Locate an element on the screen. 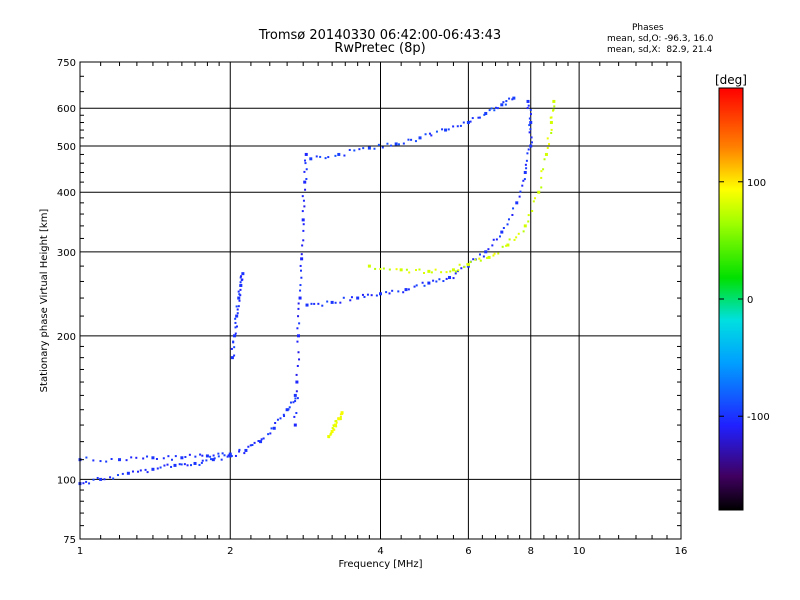 This screenshot has height=600, width=800. y-tick-label: 400 is located at coordinates (66, 193).